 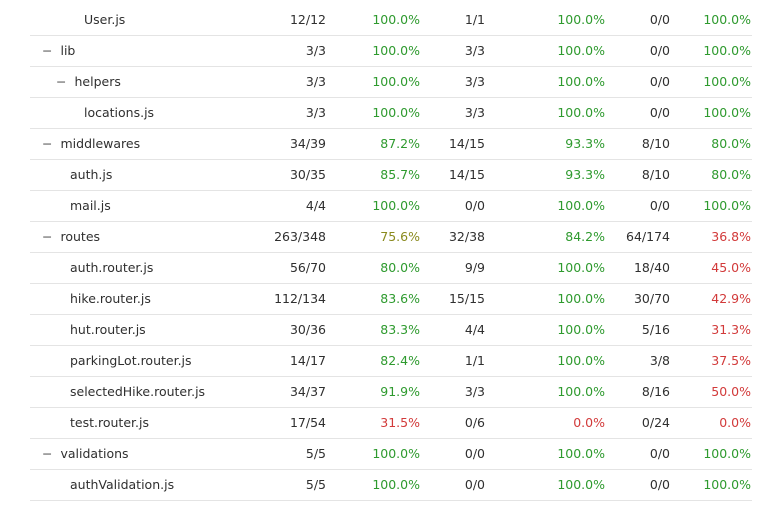 I want to click on branches-percent: 0.0%, so click(x=589, y=422).